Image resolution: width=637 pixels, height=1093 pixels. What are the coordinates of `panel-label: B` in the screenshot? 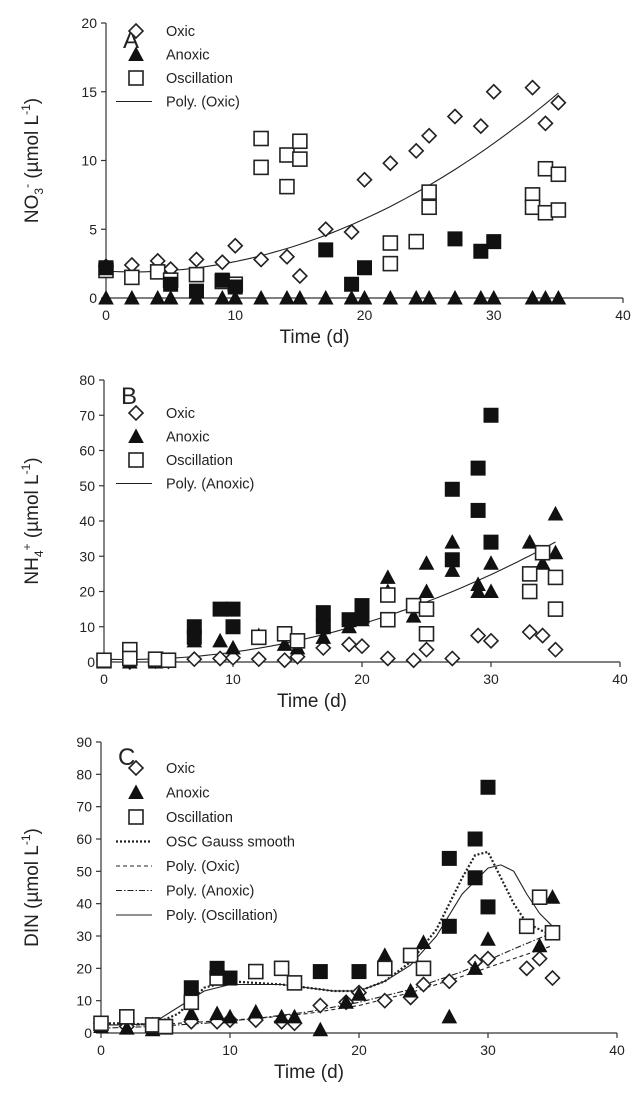 It's located at (129, 396).